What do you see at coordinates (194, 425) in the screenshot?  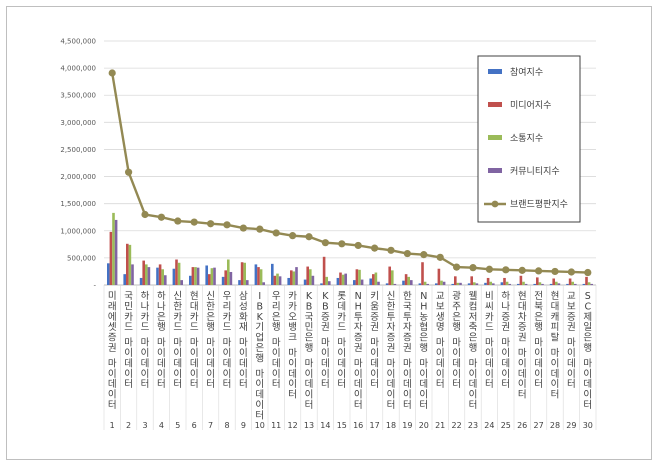 I see `x-index-label: 6` at bounding box center [194, 425].